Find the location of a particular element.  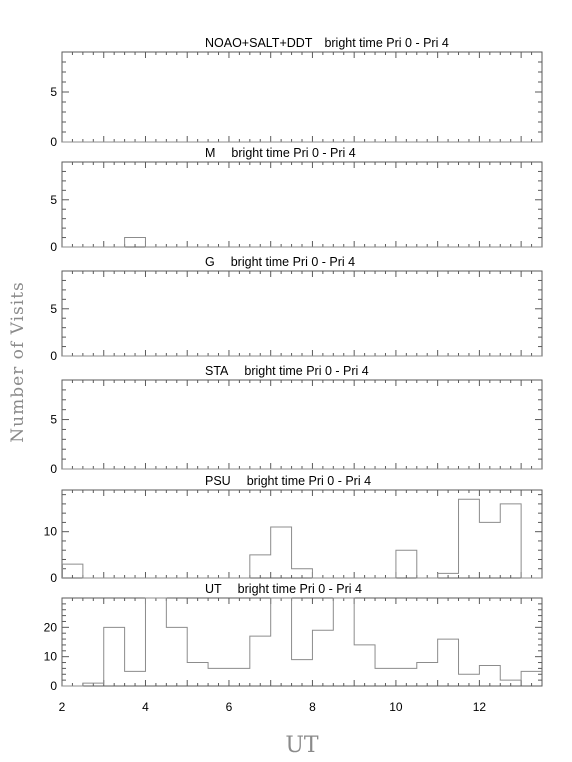

panel-title: UT bright time Pri 0 - Pri 4 is located at coordinates (283, 589).